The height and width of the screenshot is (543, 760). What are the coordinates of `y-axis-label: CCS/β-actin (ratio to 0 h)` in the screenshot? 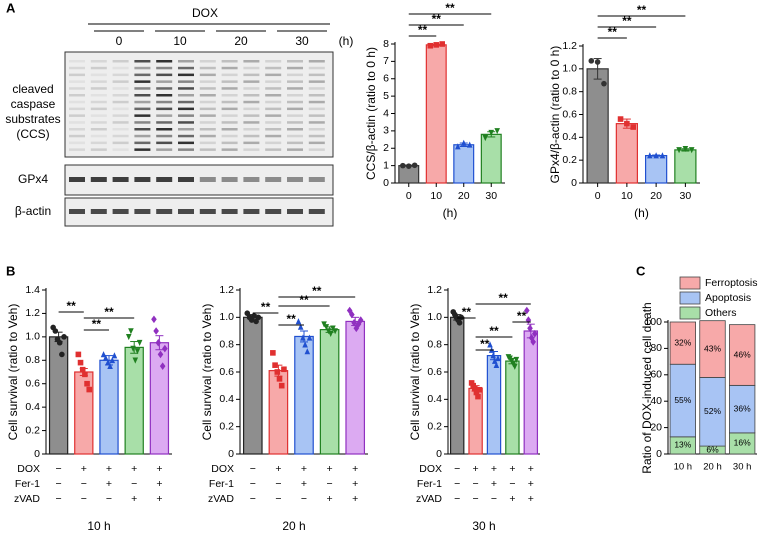 It's located at (371, 113).